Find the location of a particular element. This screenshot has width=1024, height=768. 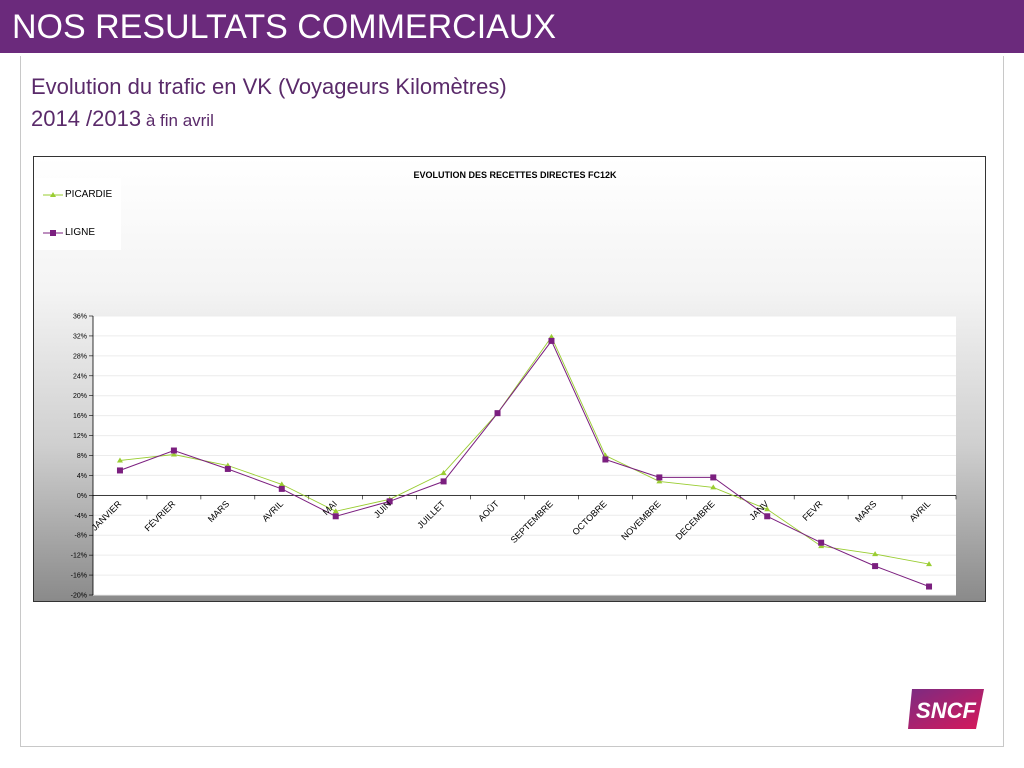

subtitle-line2: 2014 /2013 à fin avril is located at coordinates (122, 119).